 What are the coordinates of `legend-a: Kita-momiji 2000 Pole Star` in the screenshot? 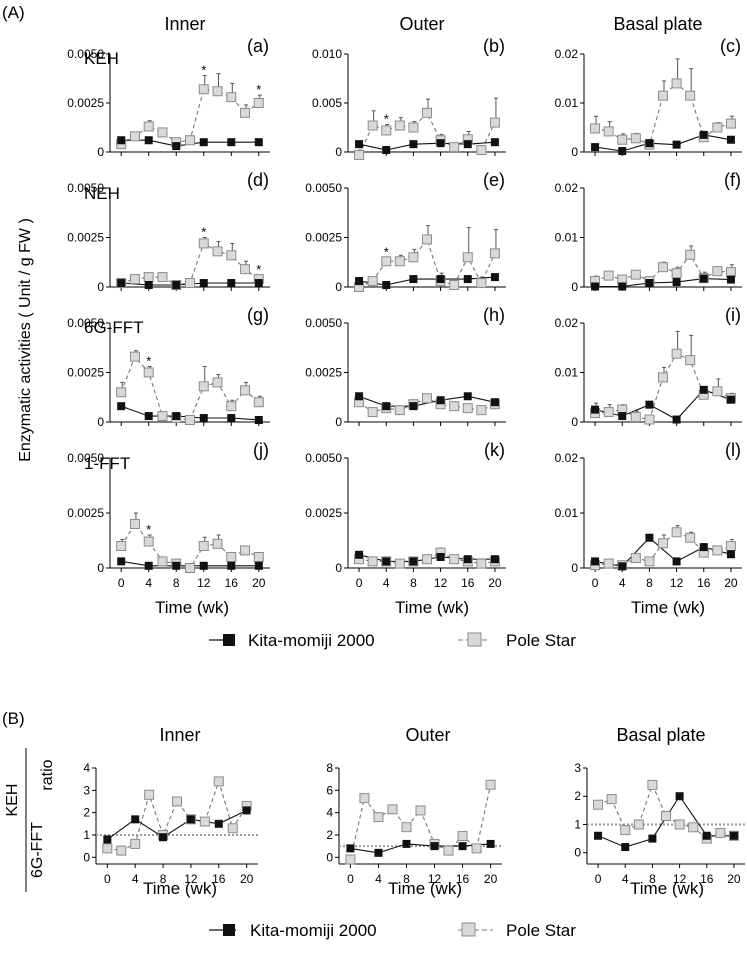 It's located at (392, 640).